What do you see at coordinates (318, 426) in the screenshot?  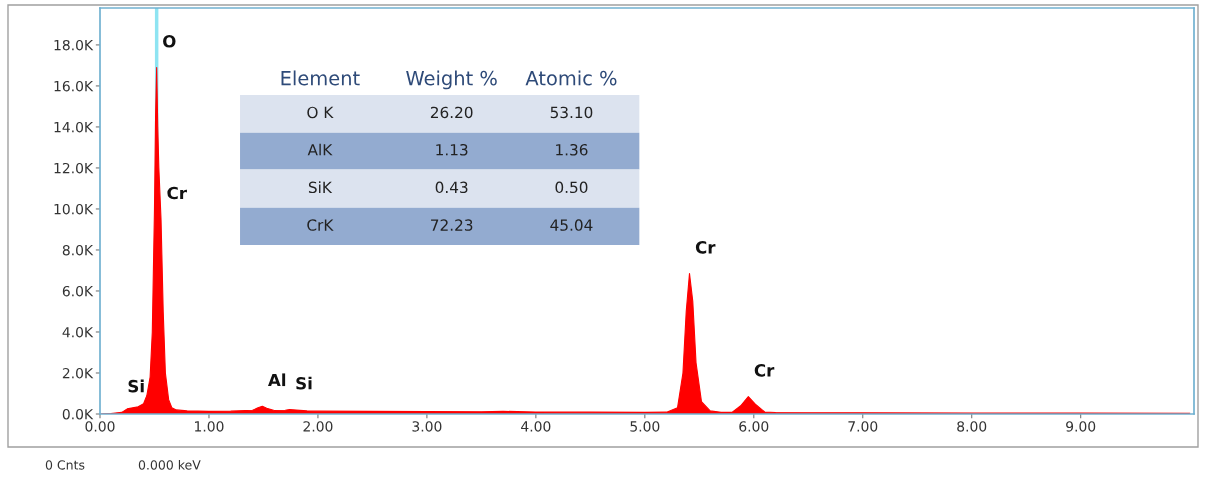 I see `x-tick-label: 2.00` at bounding box center [318, 426].